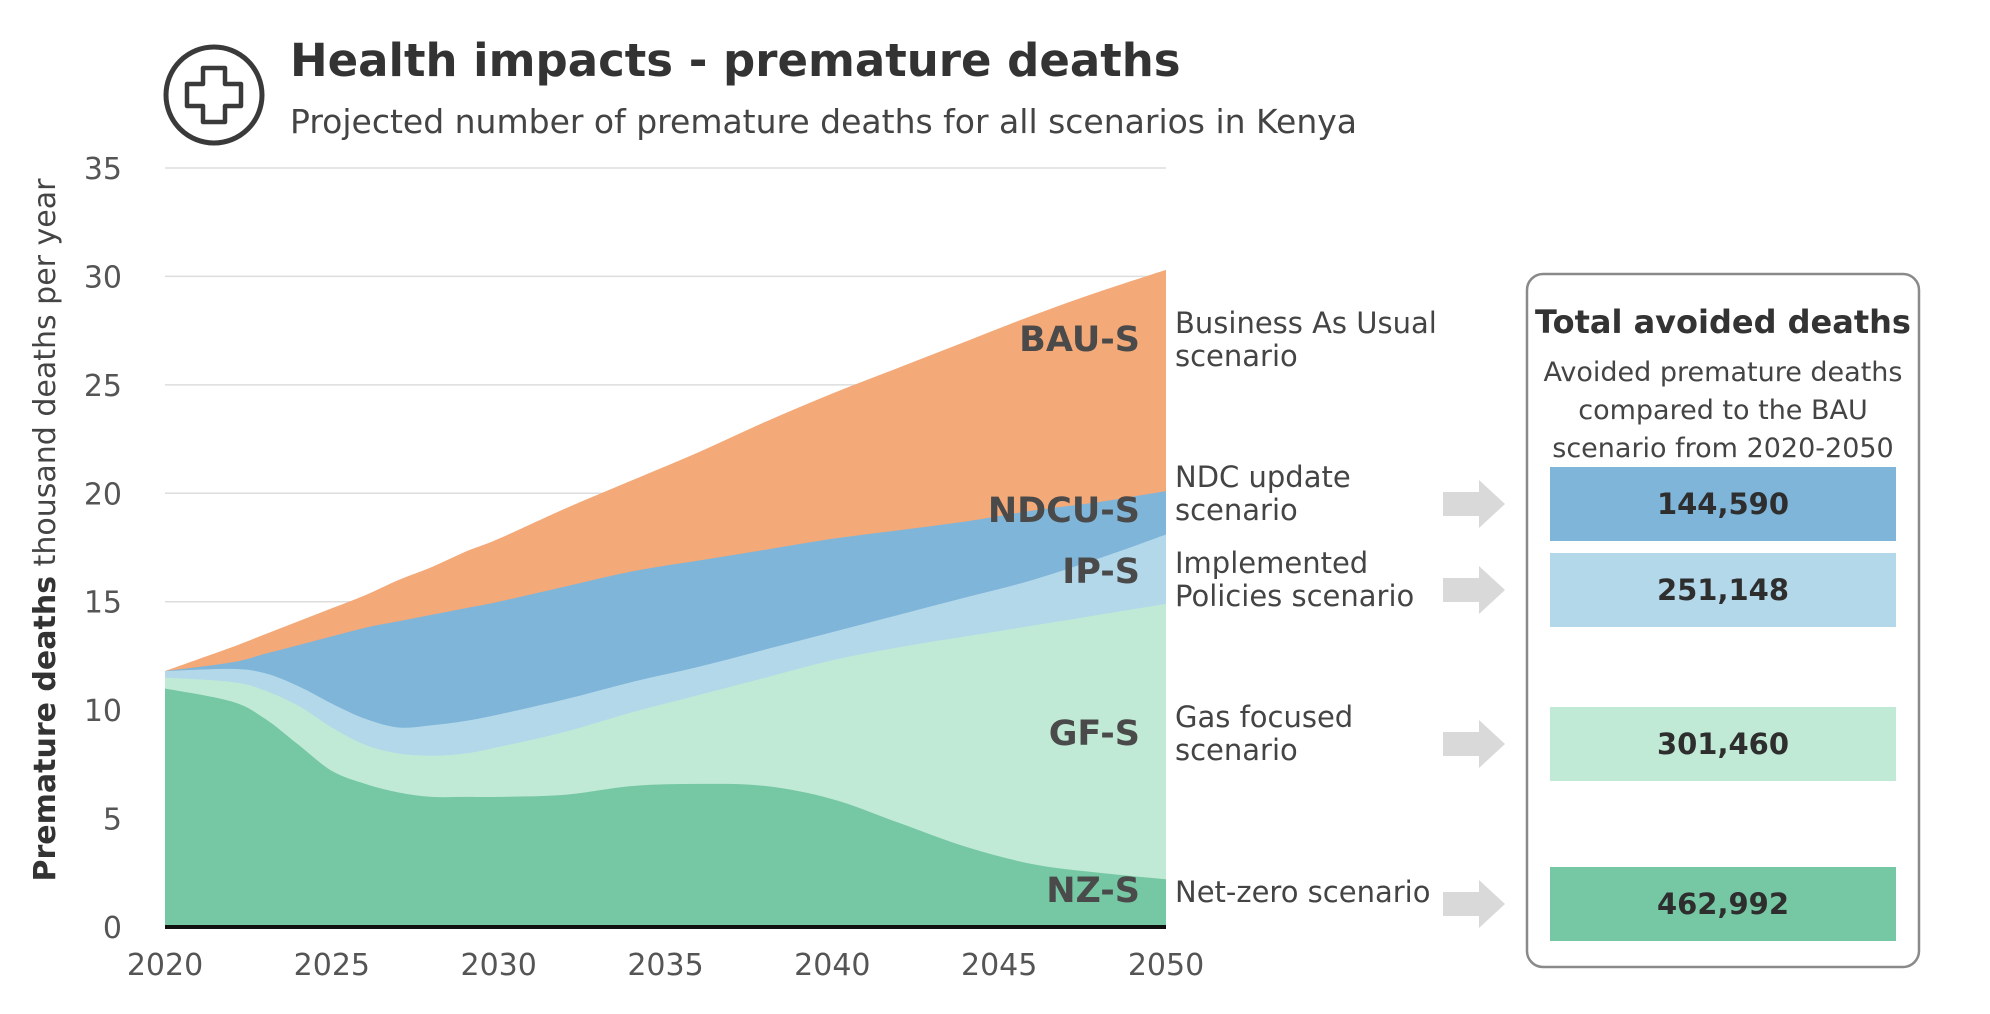 This screenshot has width=1990, height=1014. Describe the element at coordinates (112, 820) in the screenshot. I see `y-tick-label: 5` at that location.